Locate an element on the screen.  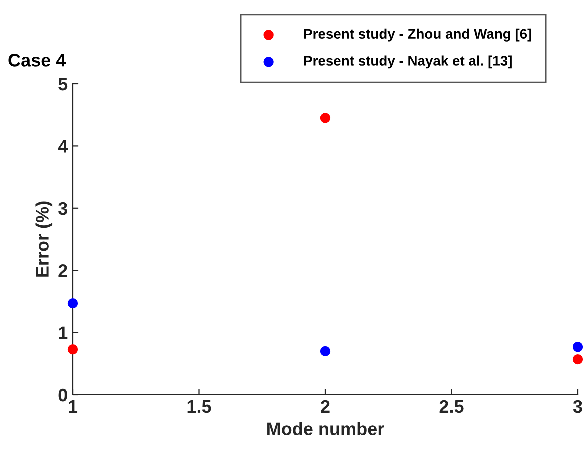
x-tick-label: 1.5 is located at coordinates (200, 407).